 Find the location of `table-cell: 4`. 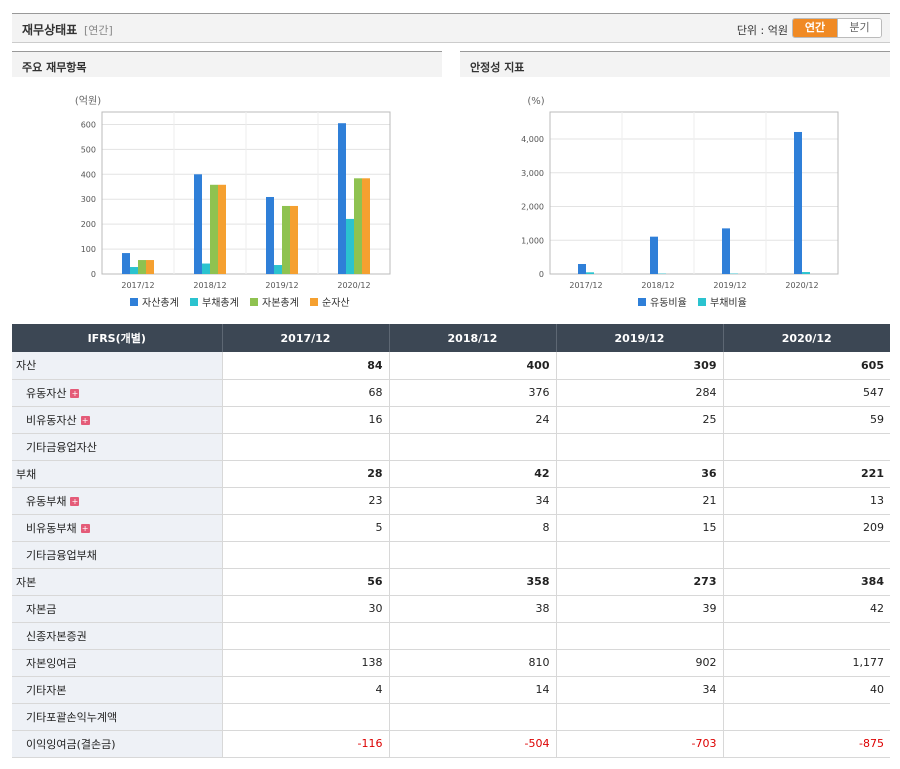

table-cell: 4 is located at coordinates (305, 690).